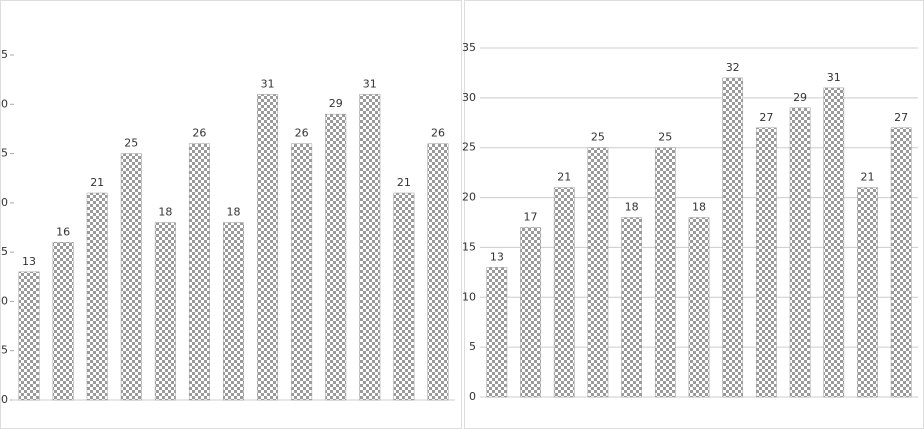 The height and width of the screenshot is (429, 924). I want to click on data-label: 16, so click(63, 231).